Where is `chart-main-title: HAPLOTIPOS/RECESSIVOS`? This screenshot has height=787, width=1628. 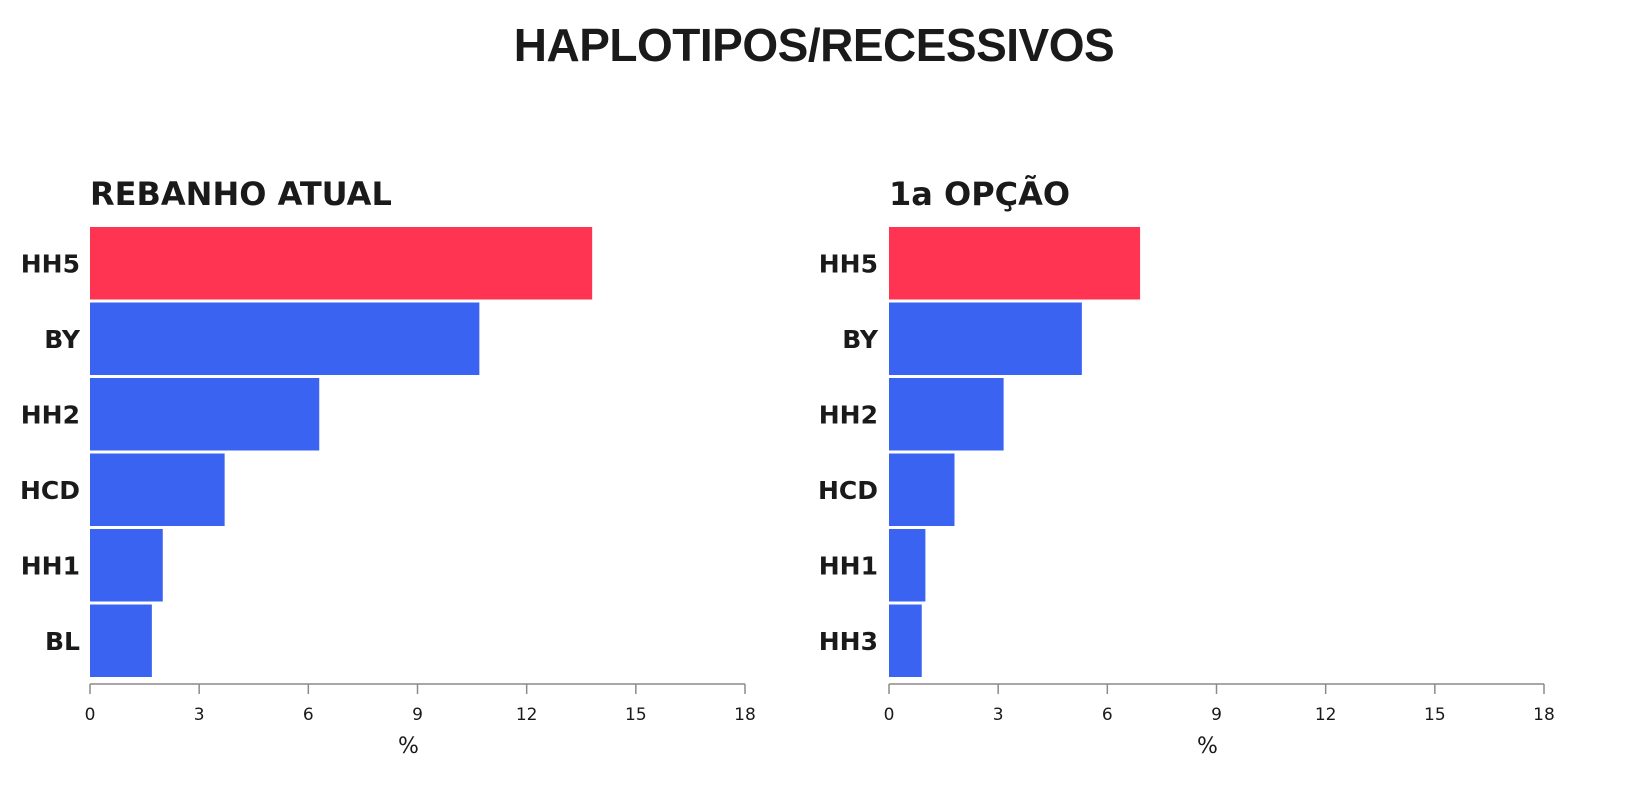 chart-main-title: HAPLOTIPOS/RECESSIVOS is located at coordinates (814, 45).